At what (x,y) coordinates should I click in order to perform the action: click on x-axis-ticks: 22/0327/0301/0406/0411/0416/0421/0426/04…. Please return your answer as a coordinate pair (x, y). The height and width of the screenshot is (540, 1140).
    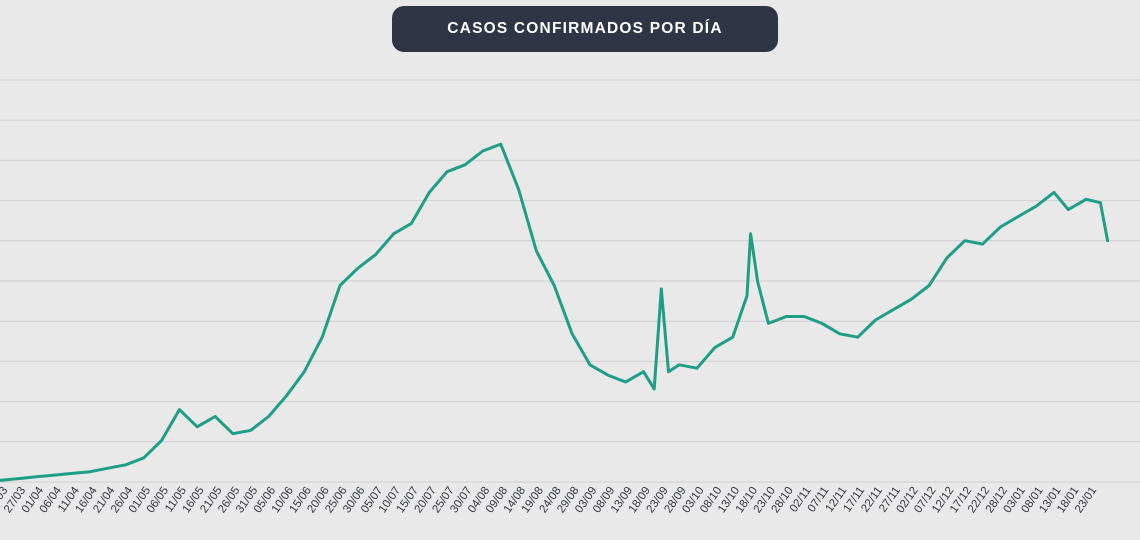
    Looking at the image, I should click on (549, 499).